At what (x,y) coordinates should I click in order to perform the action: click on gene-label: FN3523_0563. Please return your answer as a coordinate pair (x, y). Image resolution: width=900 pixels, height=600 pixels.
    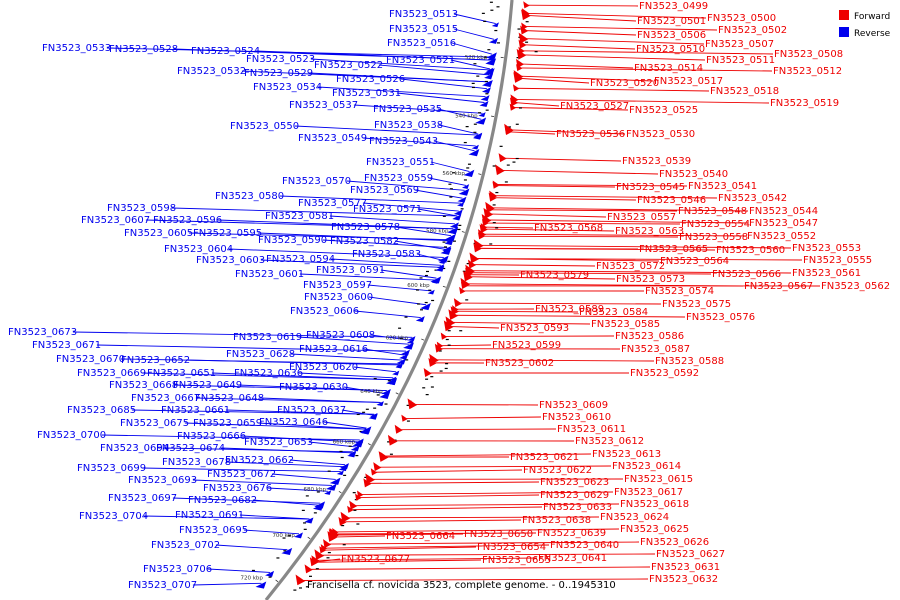
    Looking at the image, I should click on (649, 231).